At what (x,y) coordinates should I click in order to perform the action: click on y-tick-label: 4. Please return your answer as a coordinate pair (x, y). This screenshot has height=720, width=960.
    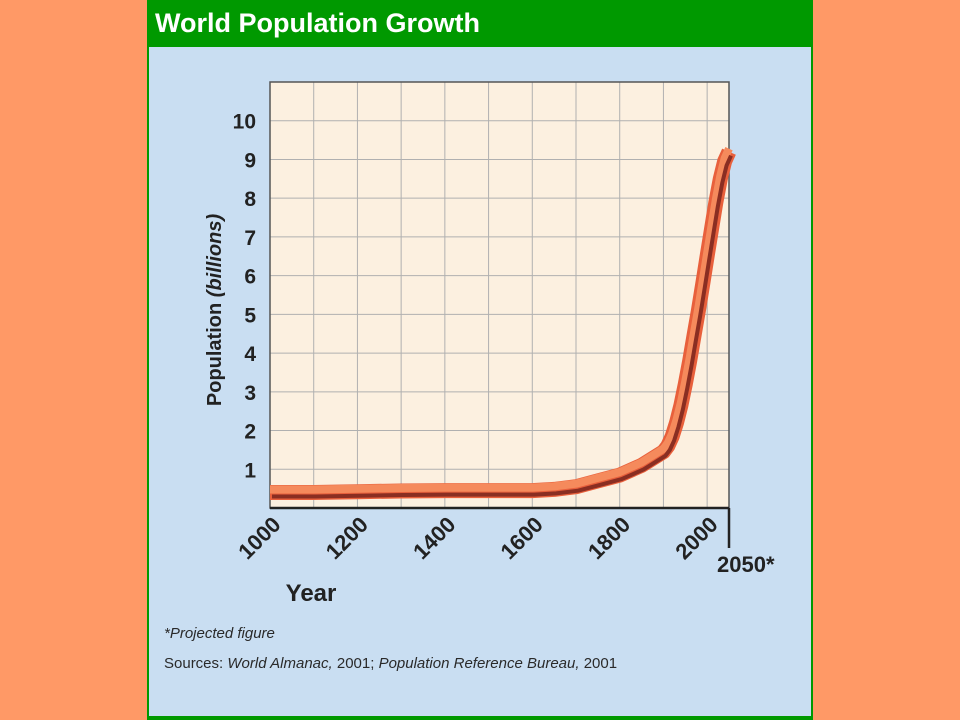
    Looking at the image, I should click on (250, 354).